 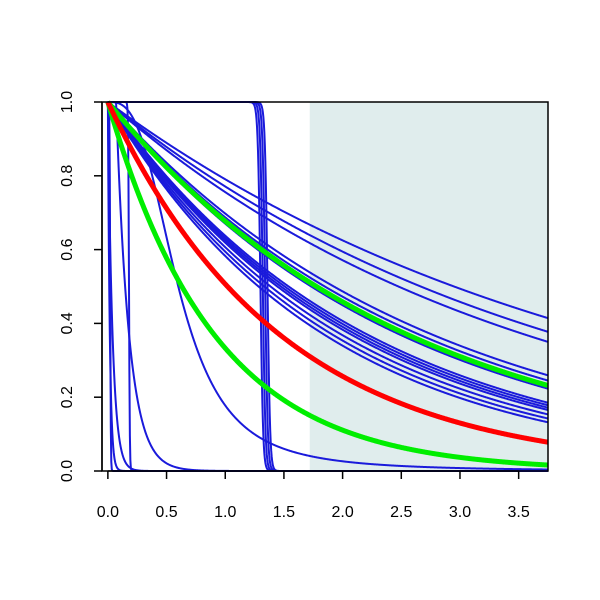 What do you see at coordinates (225, 512) in the screenshot?
I see `x-tick-label: 1.0` at bounding box center [225, 512].